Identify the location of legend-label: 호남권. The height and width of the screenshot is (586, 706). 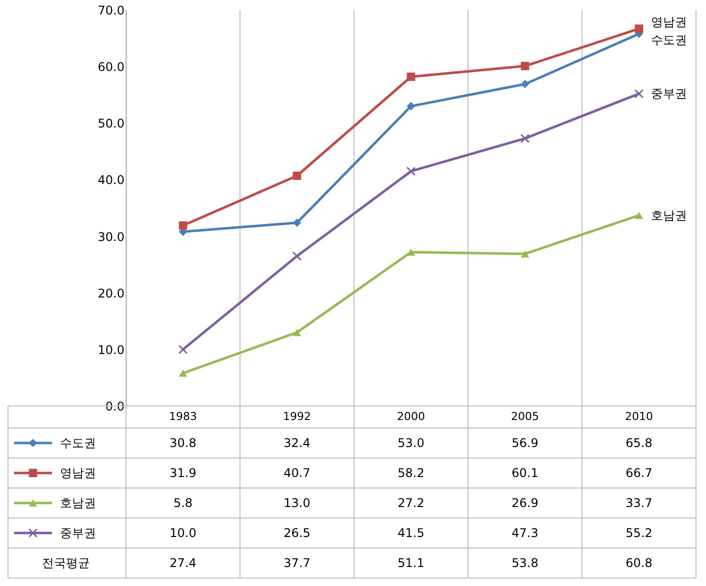
(78, 503).